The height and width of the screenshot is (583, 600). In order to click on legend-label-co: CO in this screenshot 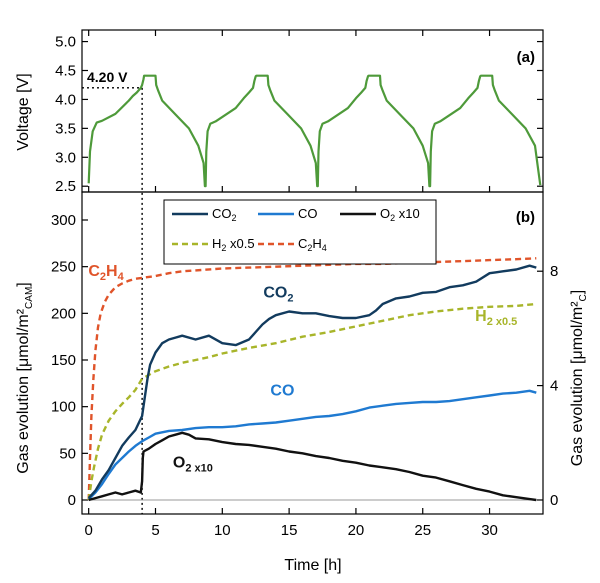, I will do `click(308, 213)`.